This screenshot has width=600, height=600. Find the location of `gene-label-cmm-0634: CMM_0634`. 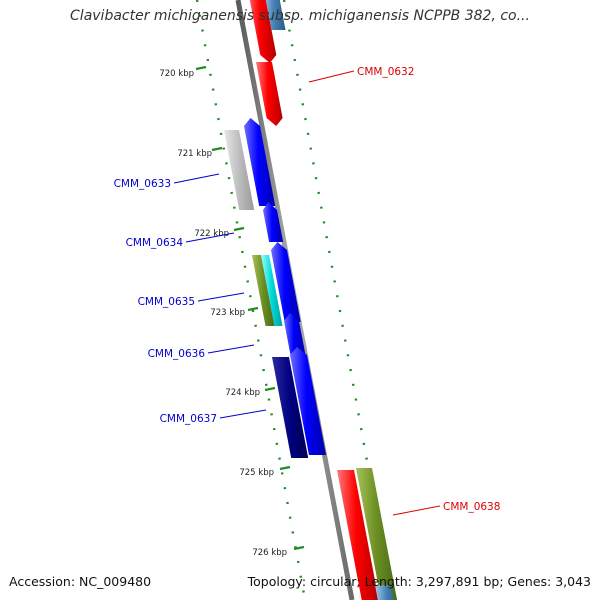

gene-label-cmm-0634: CMM_0634 is located at coordinates (155, 243).